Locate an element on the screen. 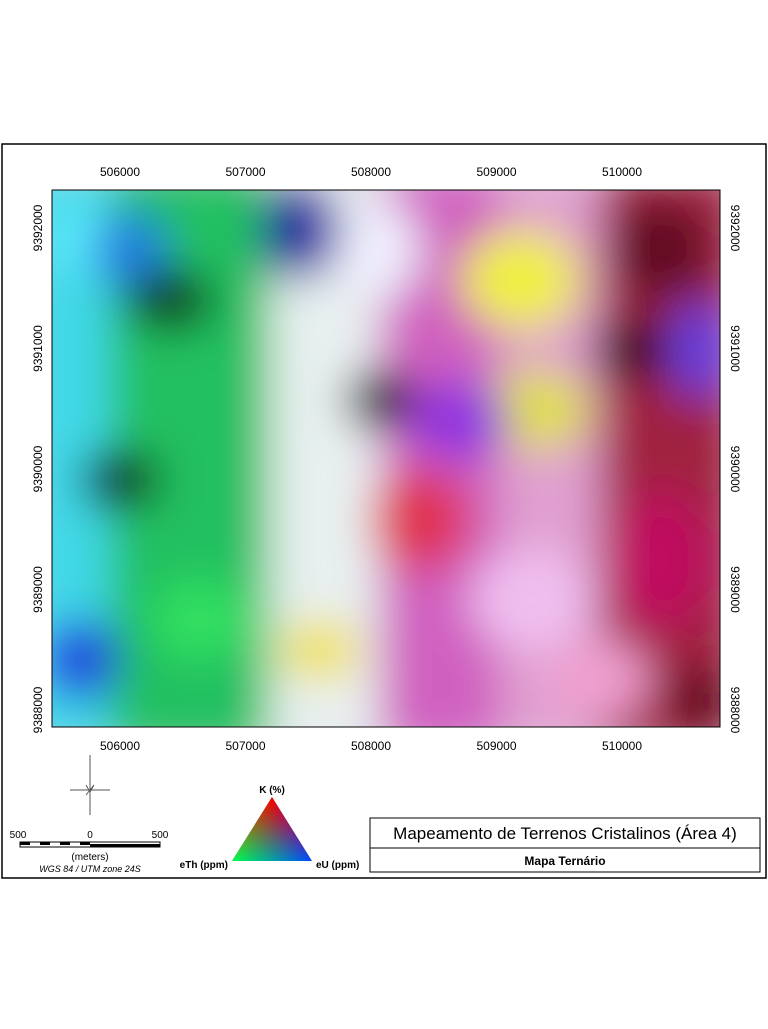  title-block is located at coordinates (565, 845).